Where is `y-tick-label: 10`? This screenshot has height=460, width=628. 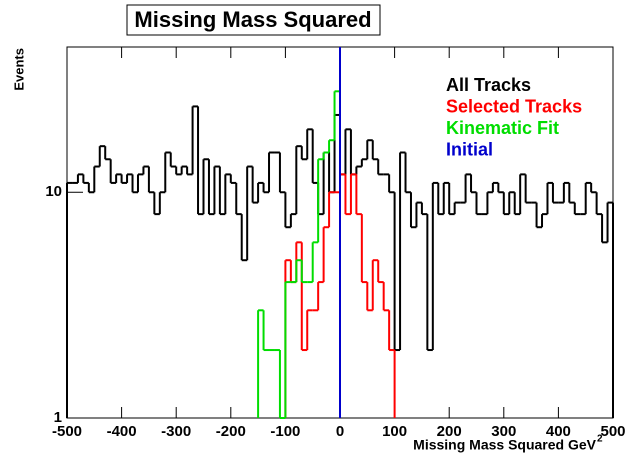
y-tick-label: 10 is located at coordinates (53, 191).